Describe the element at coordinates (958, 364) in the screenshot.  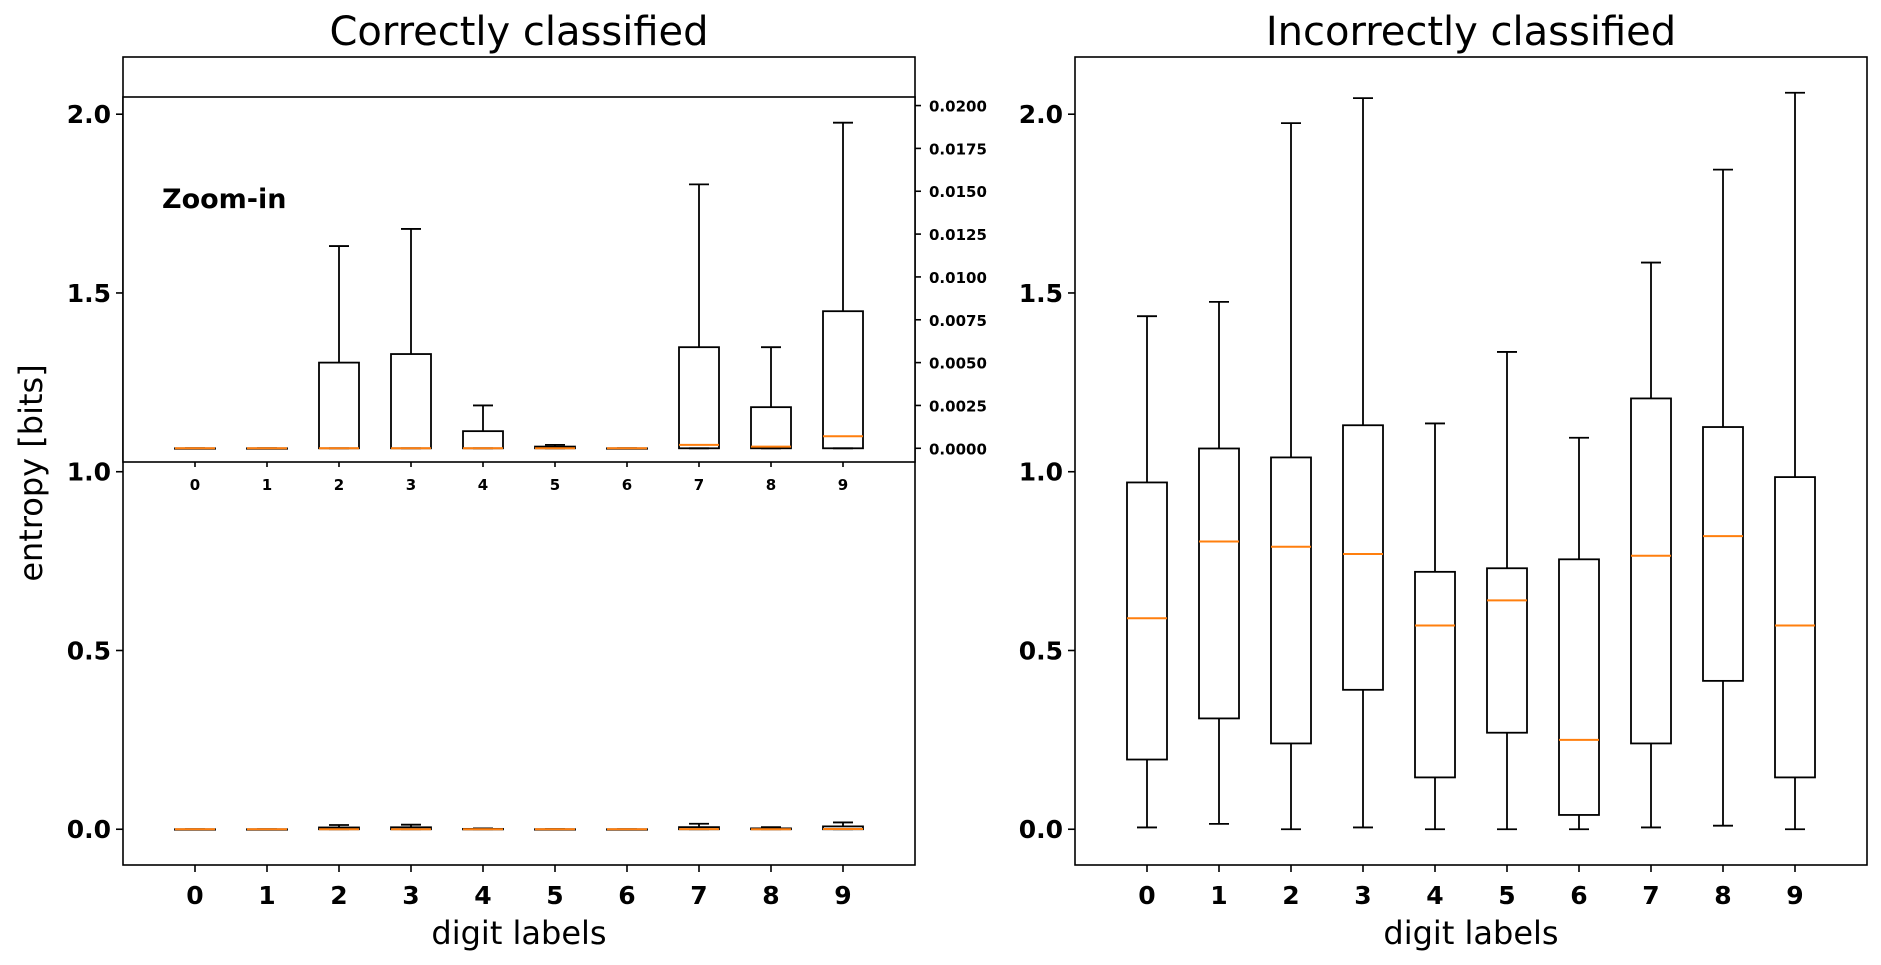
I see `inset-y-tick-label: 0.0050` at that location.